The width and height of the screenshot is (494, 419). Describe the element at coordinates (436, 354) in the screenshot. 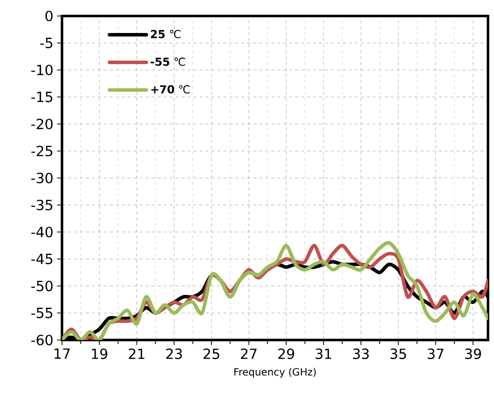

I see `x-tick-label: 37` at that location.